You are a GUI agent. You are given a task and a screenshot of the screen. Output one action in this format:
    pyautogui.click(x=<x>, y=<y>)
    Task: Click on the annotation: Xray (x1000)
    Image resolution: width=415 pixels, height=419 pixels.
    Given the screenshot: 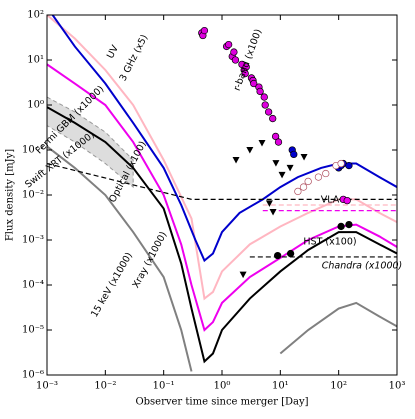 What is the action you would take?
    pyautogui.click(x=150, y=260)
    